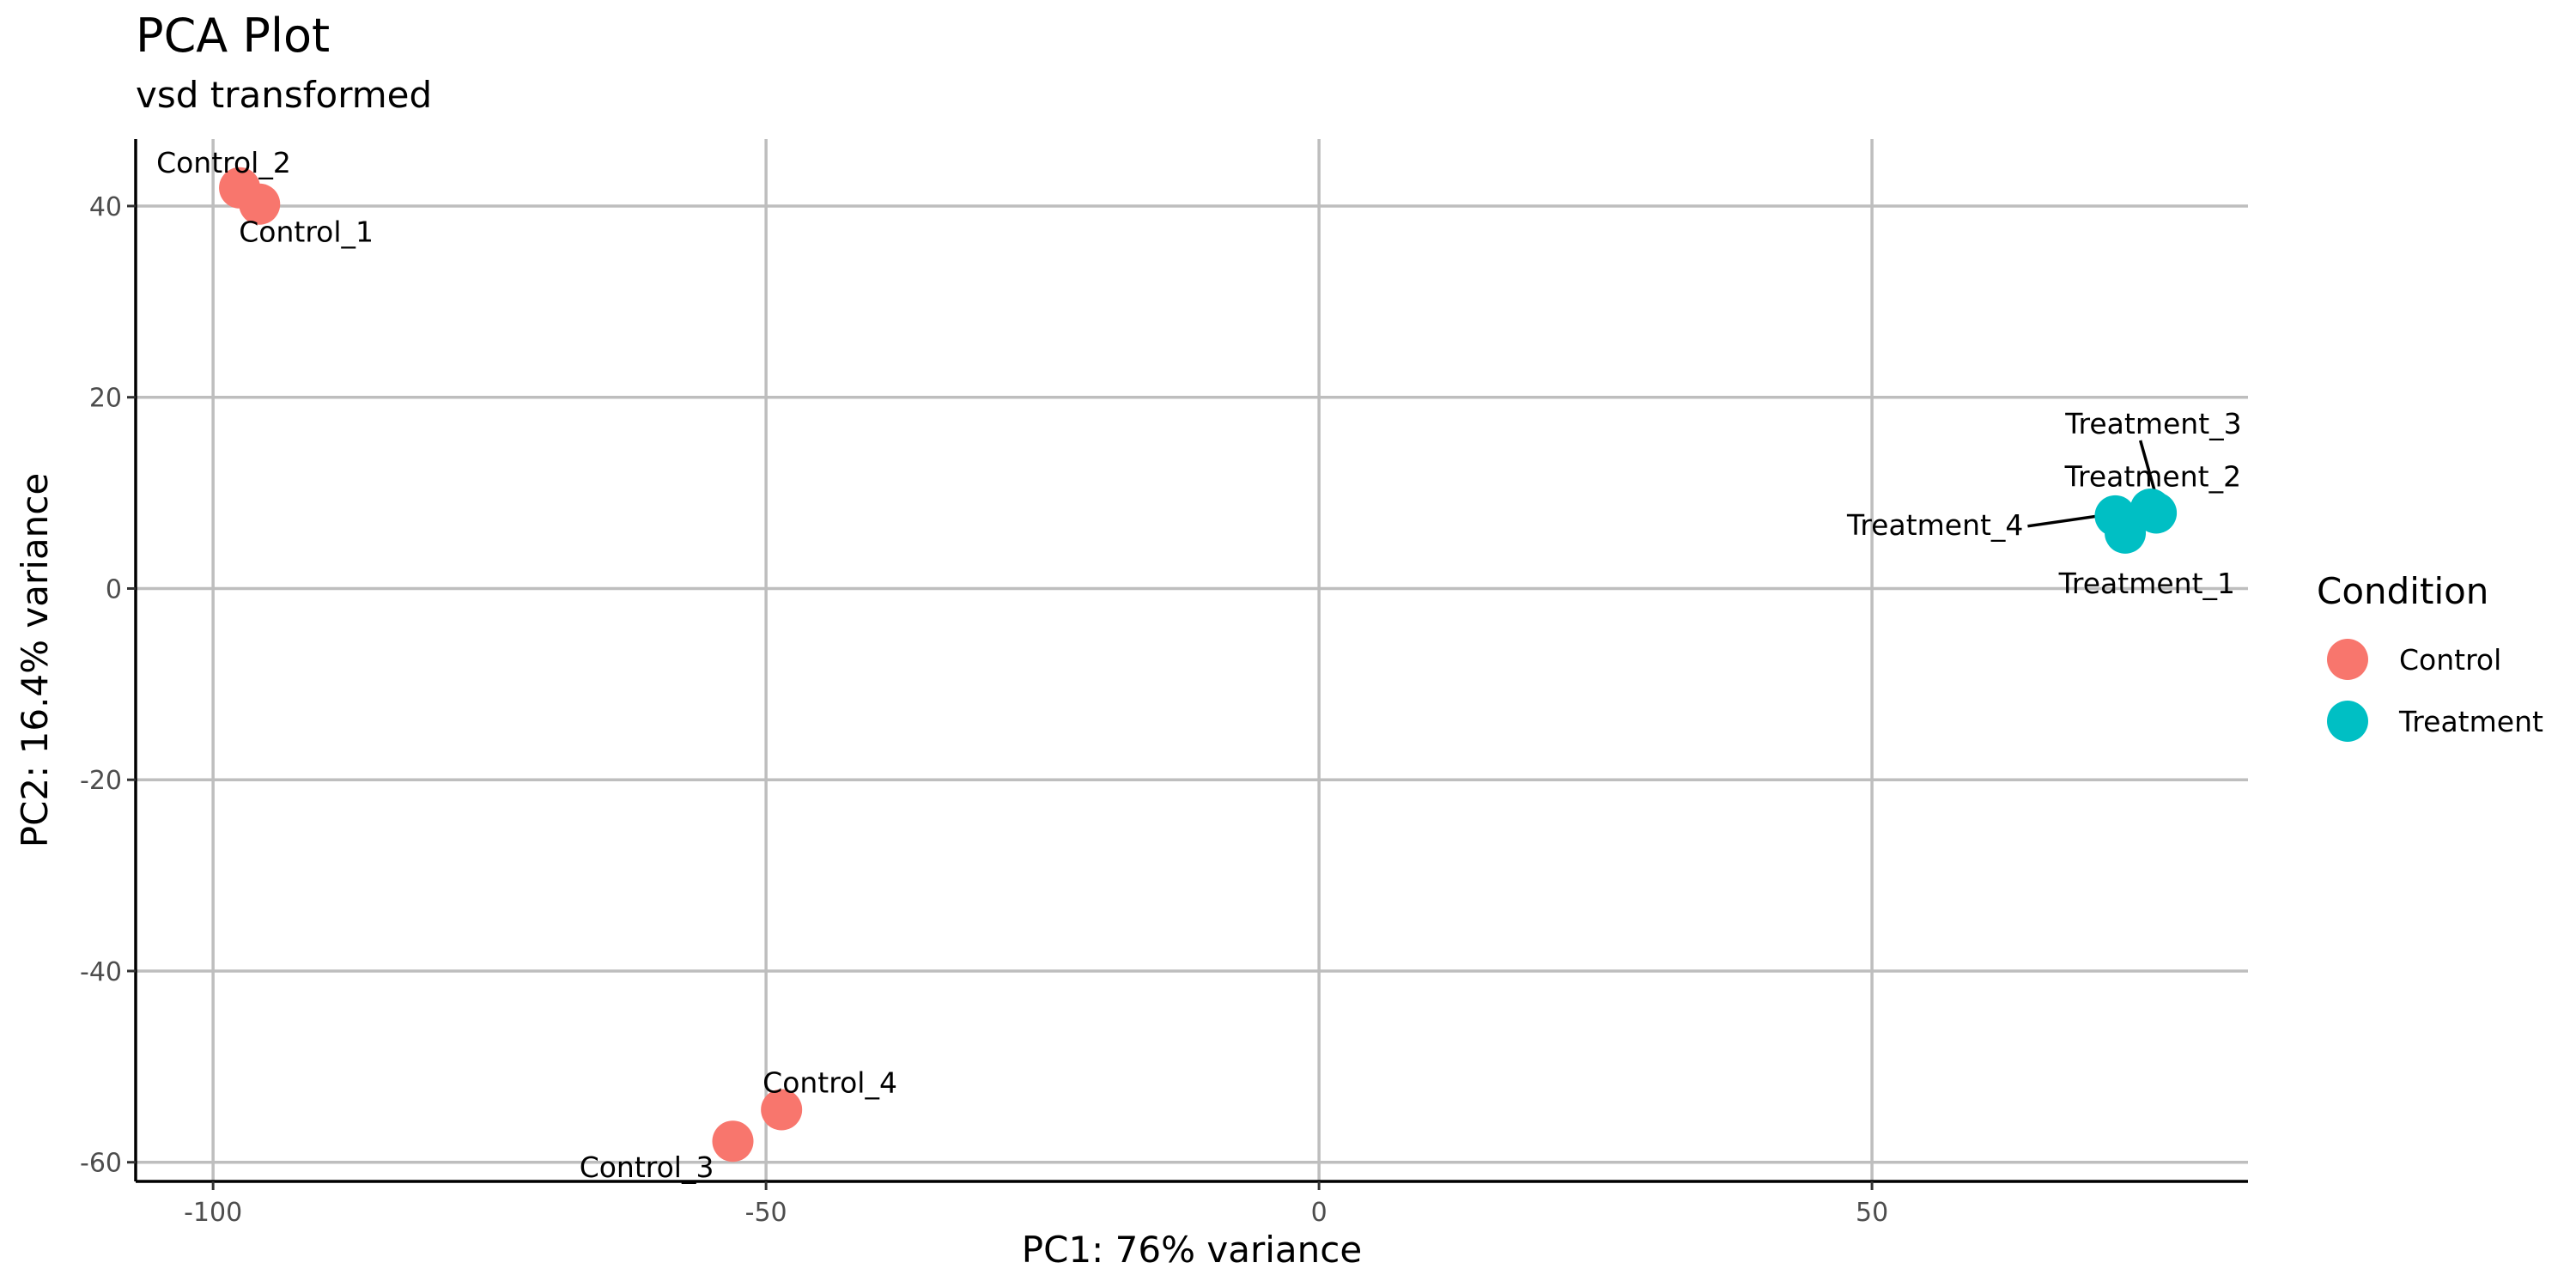  Describe the element at coordinates (101, 1164) in the screenshot. I see `y-tick-label: -60` at that location.